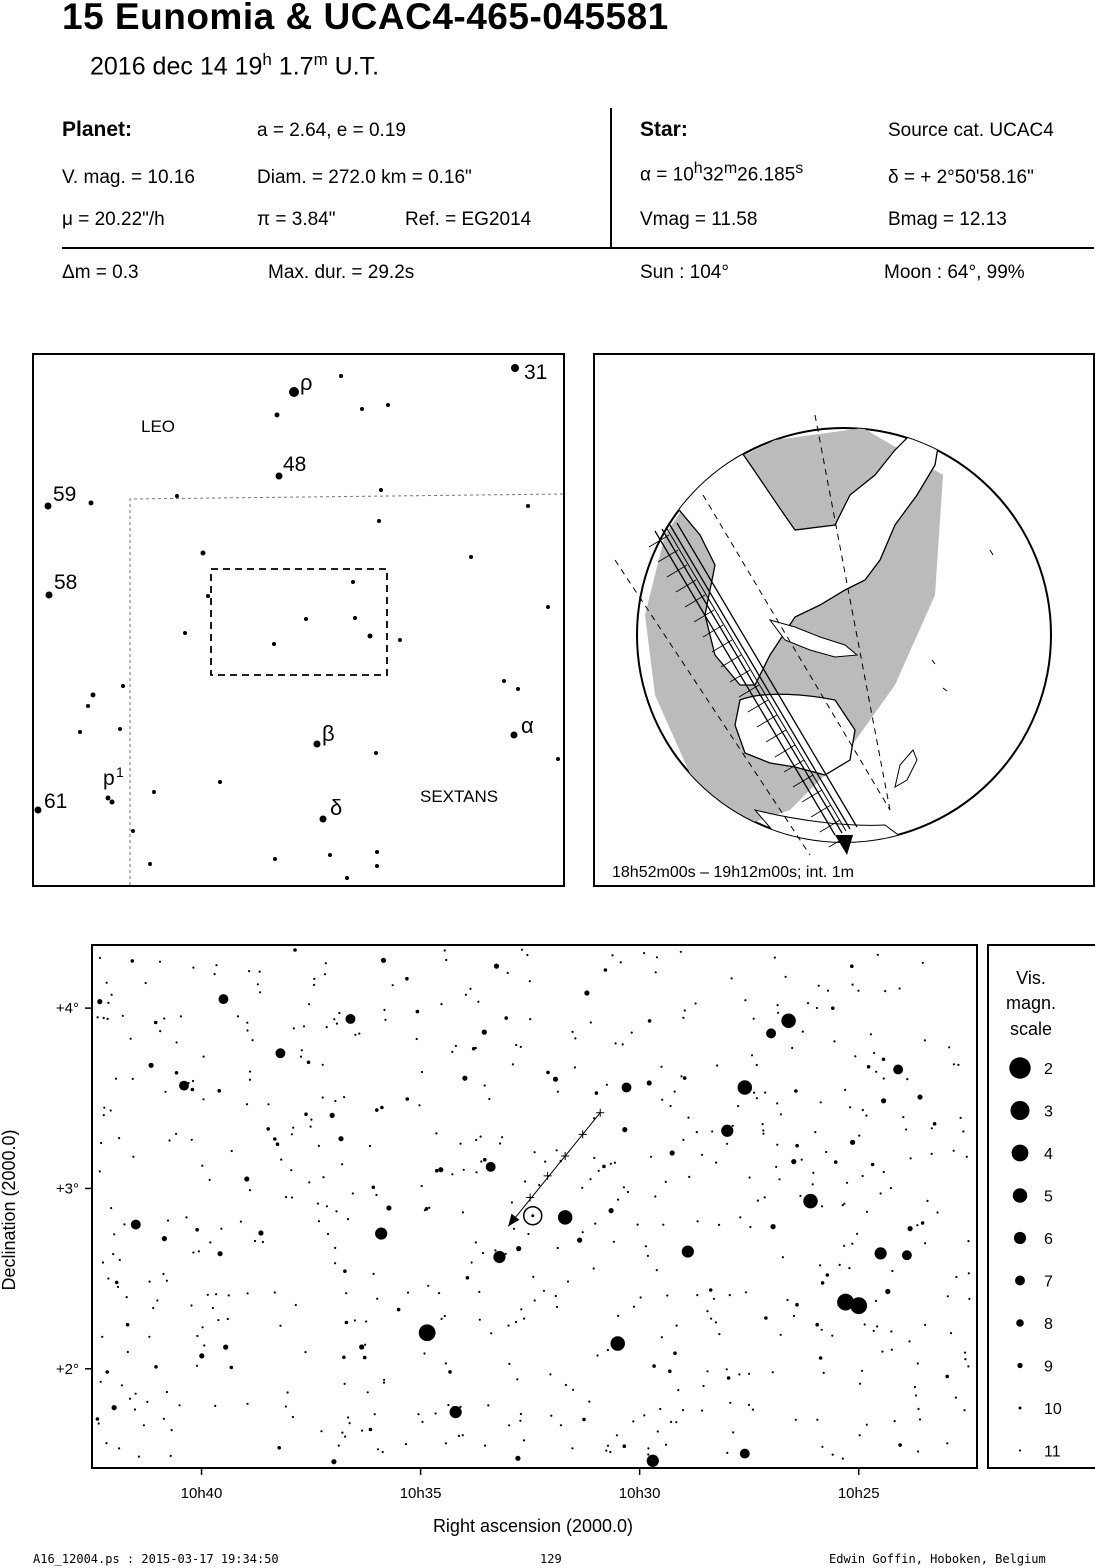  I want to click on y-tick-label-0: +4°, so click(67, 1008).